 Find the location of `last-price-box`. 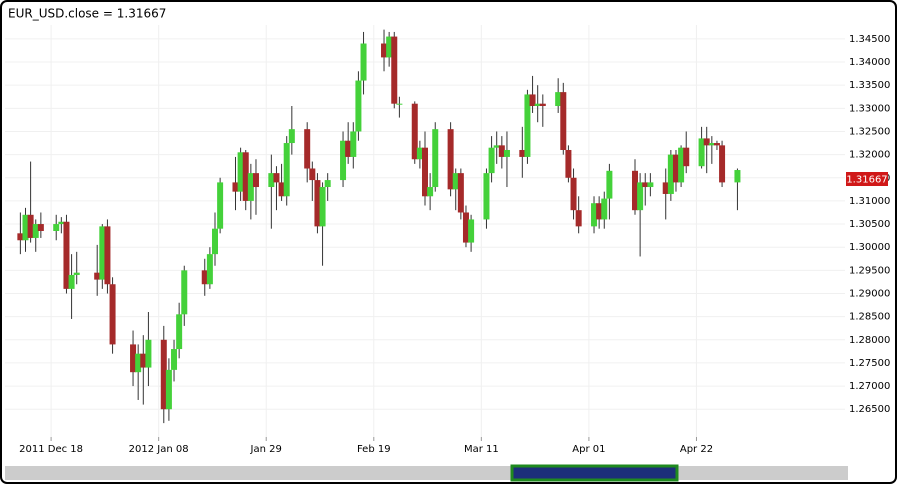

last-price-box is located at coordinates (867, 179).